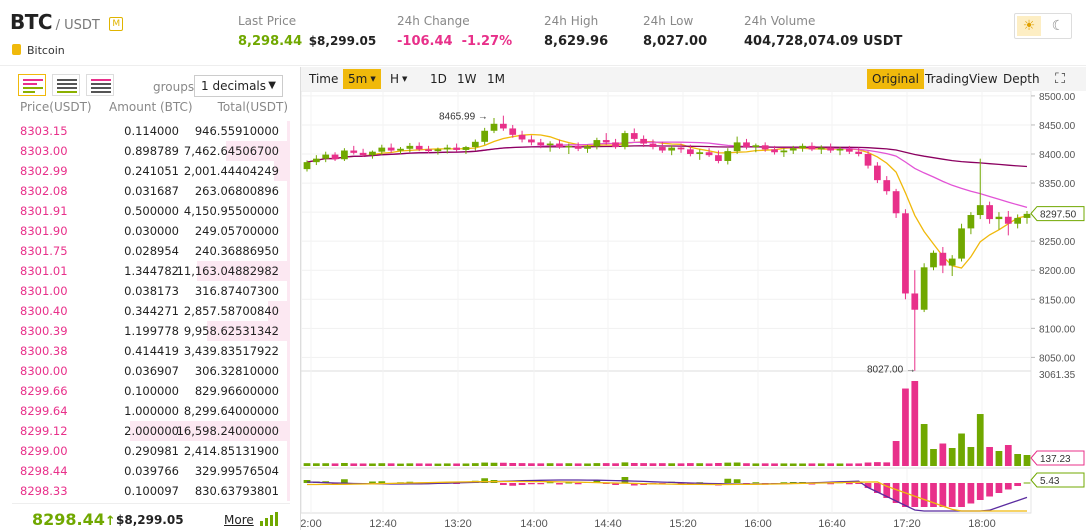  I want to click on ask-row: 8302.99 0.241051 2,001.44404249, so click(151, 171).